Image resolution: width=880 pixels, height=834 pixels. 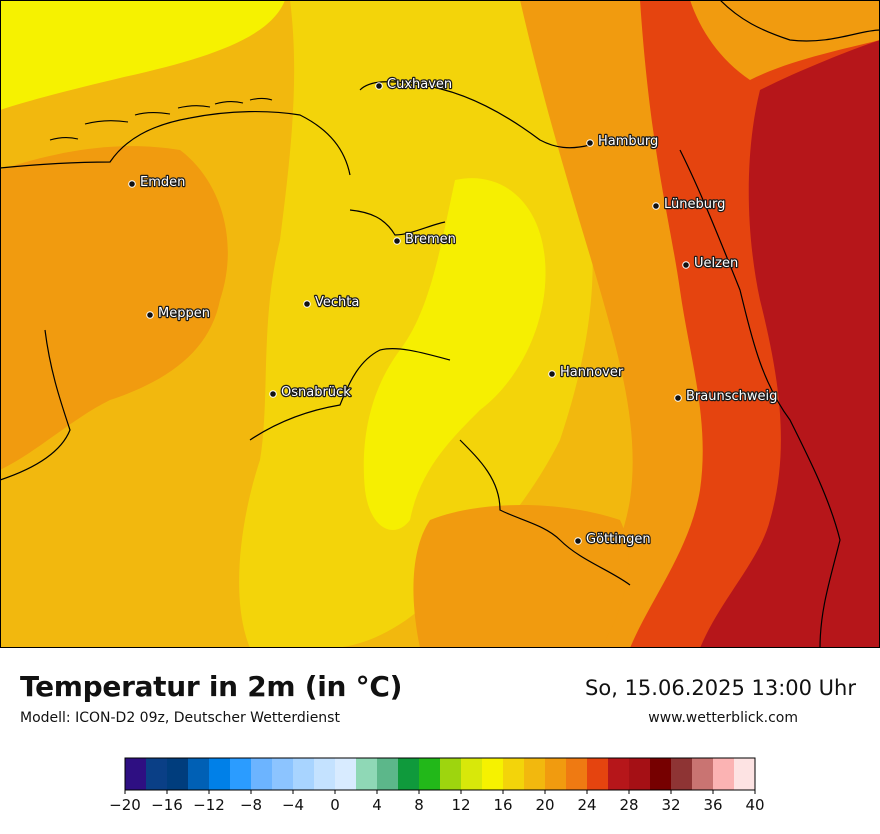 What do you see at coordinates (716, 263) in the screenshot?
I see `city-label: Uelzen` at bounding box center [716, 263].